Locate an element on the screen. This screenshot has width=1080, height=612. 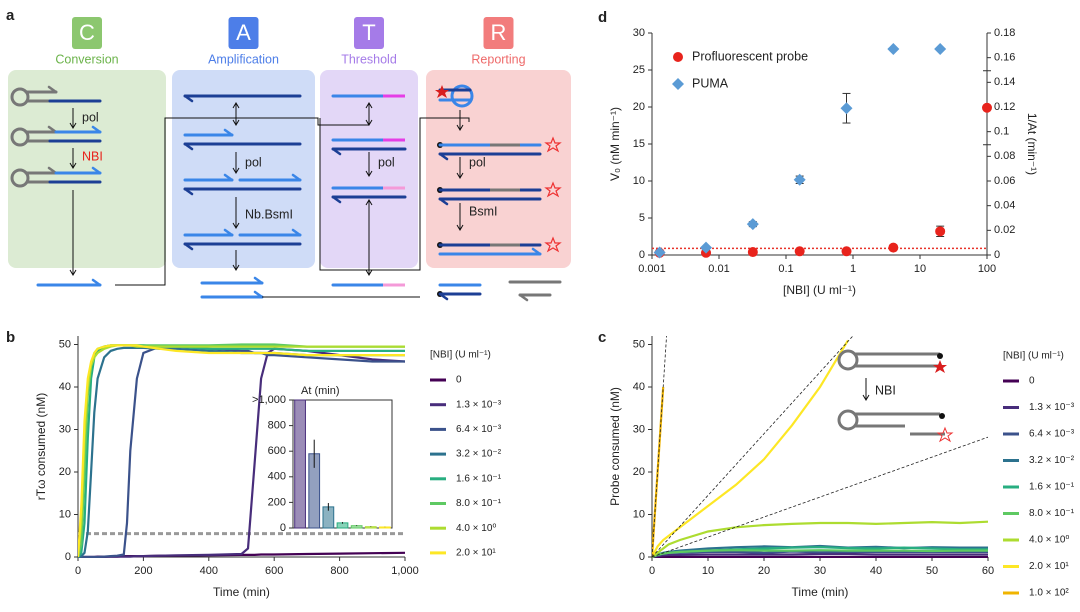
inset-title: At (min) is located at coordinates (320, 391).